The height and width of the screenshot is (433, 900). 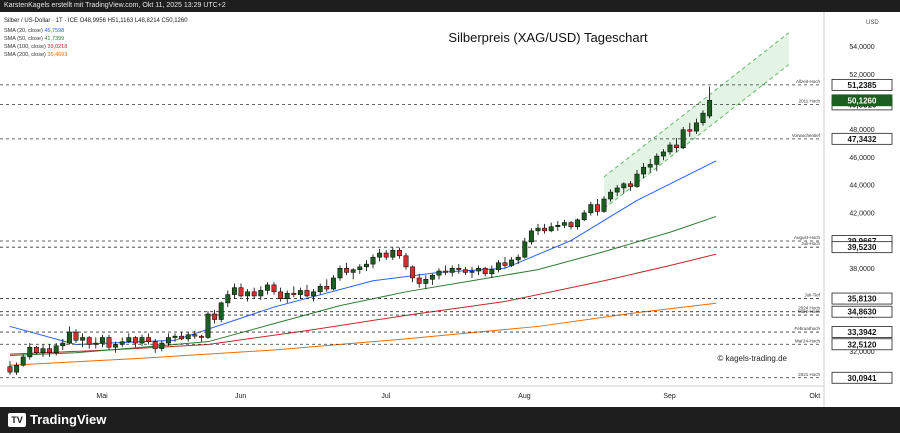 I want to click on level-label: 2011 Hoch, so click(x=810, y=100).